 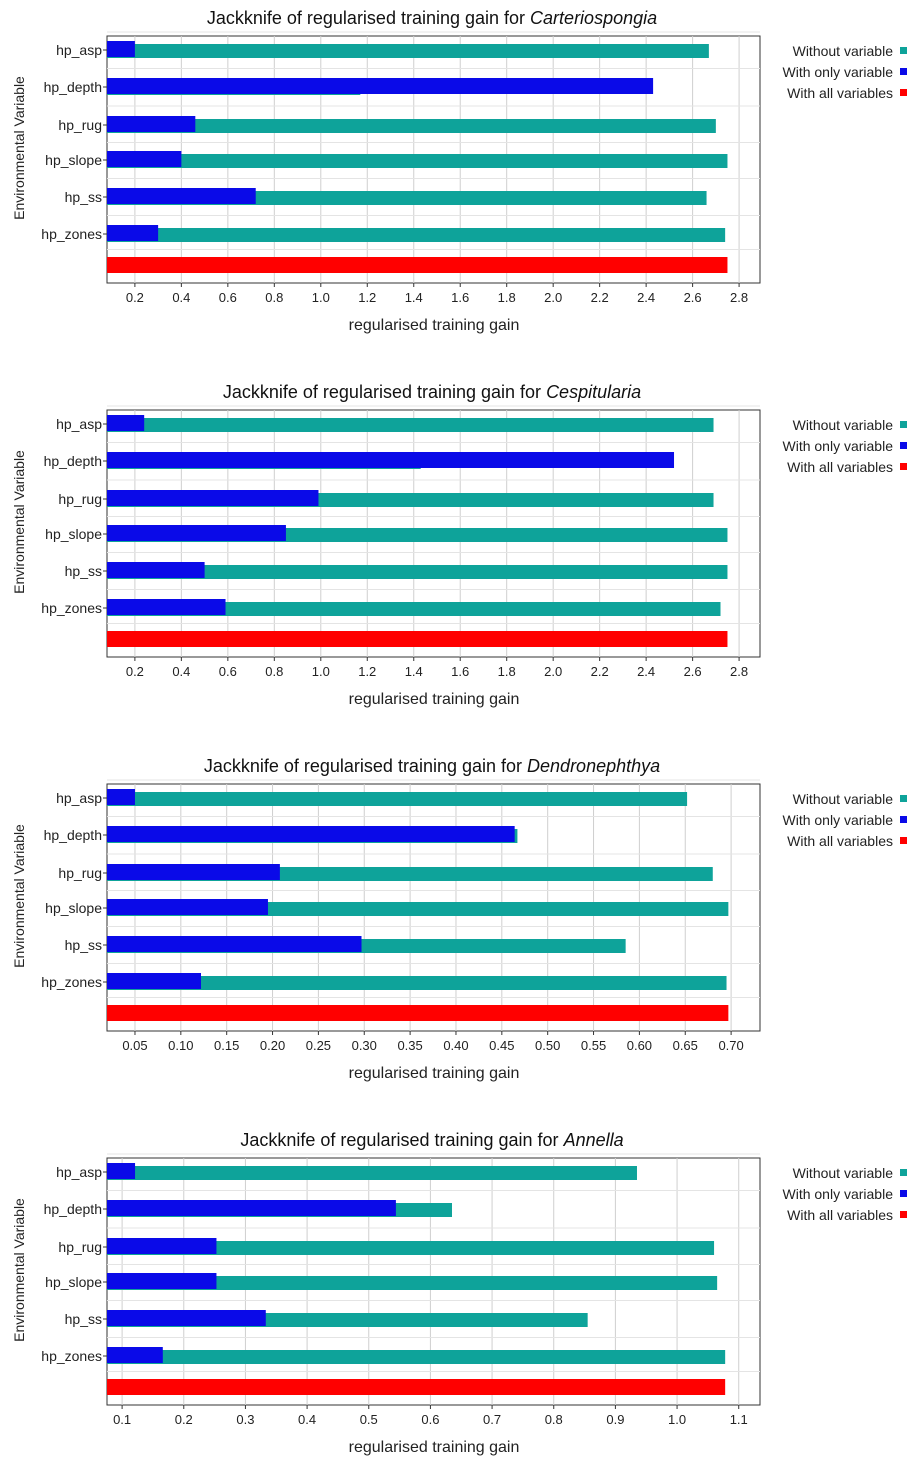 I want to click on chart-title-species: Carteriospongia, so click(x=593, y=18).